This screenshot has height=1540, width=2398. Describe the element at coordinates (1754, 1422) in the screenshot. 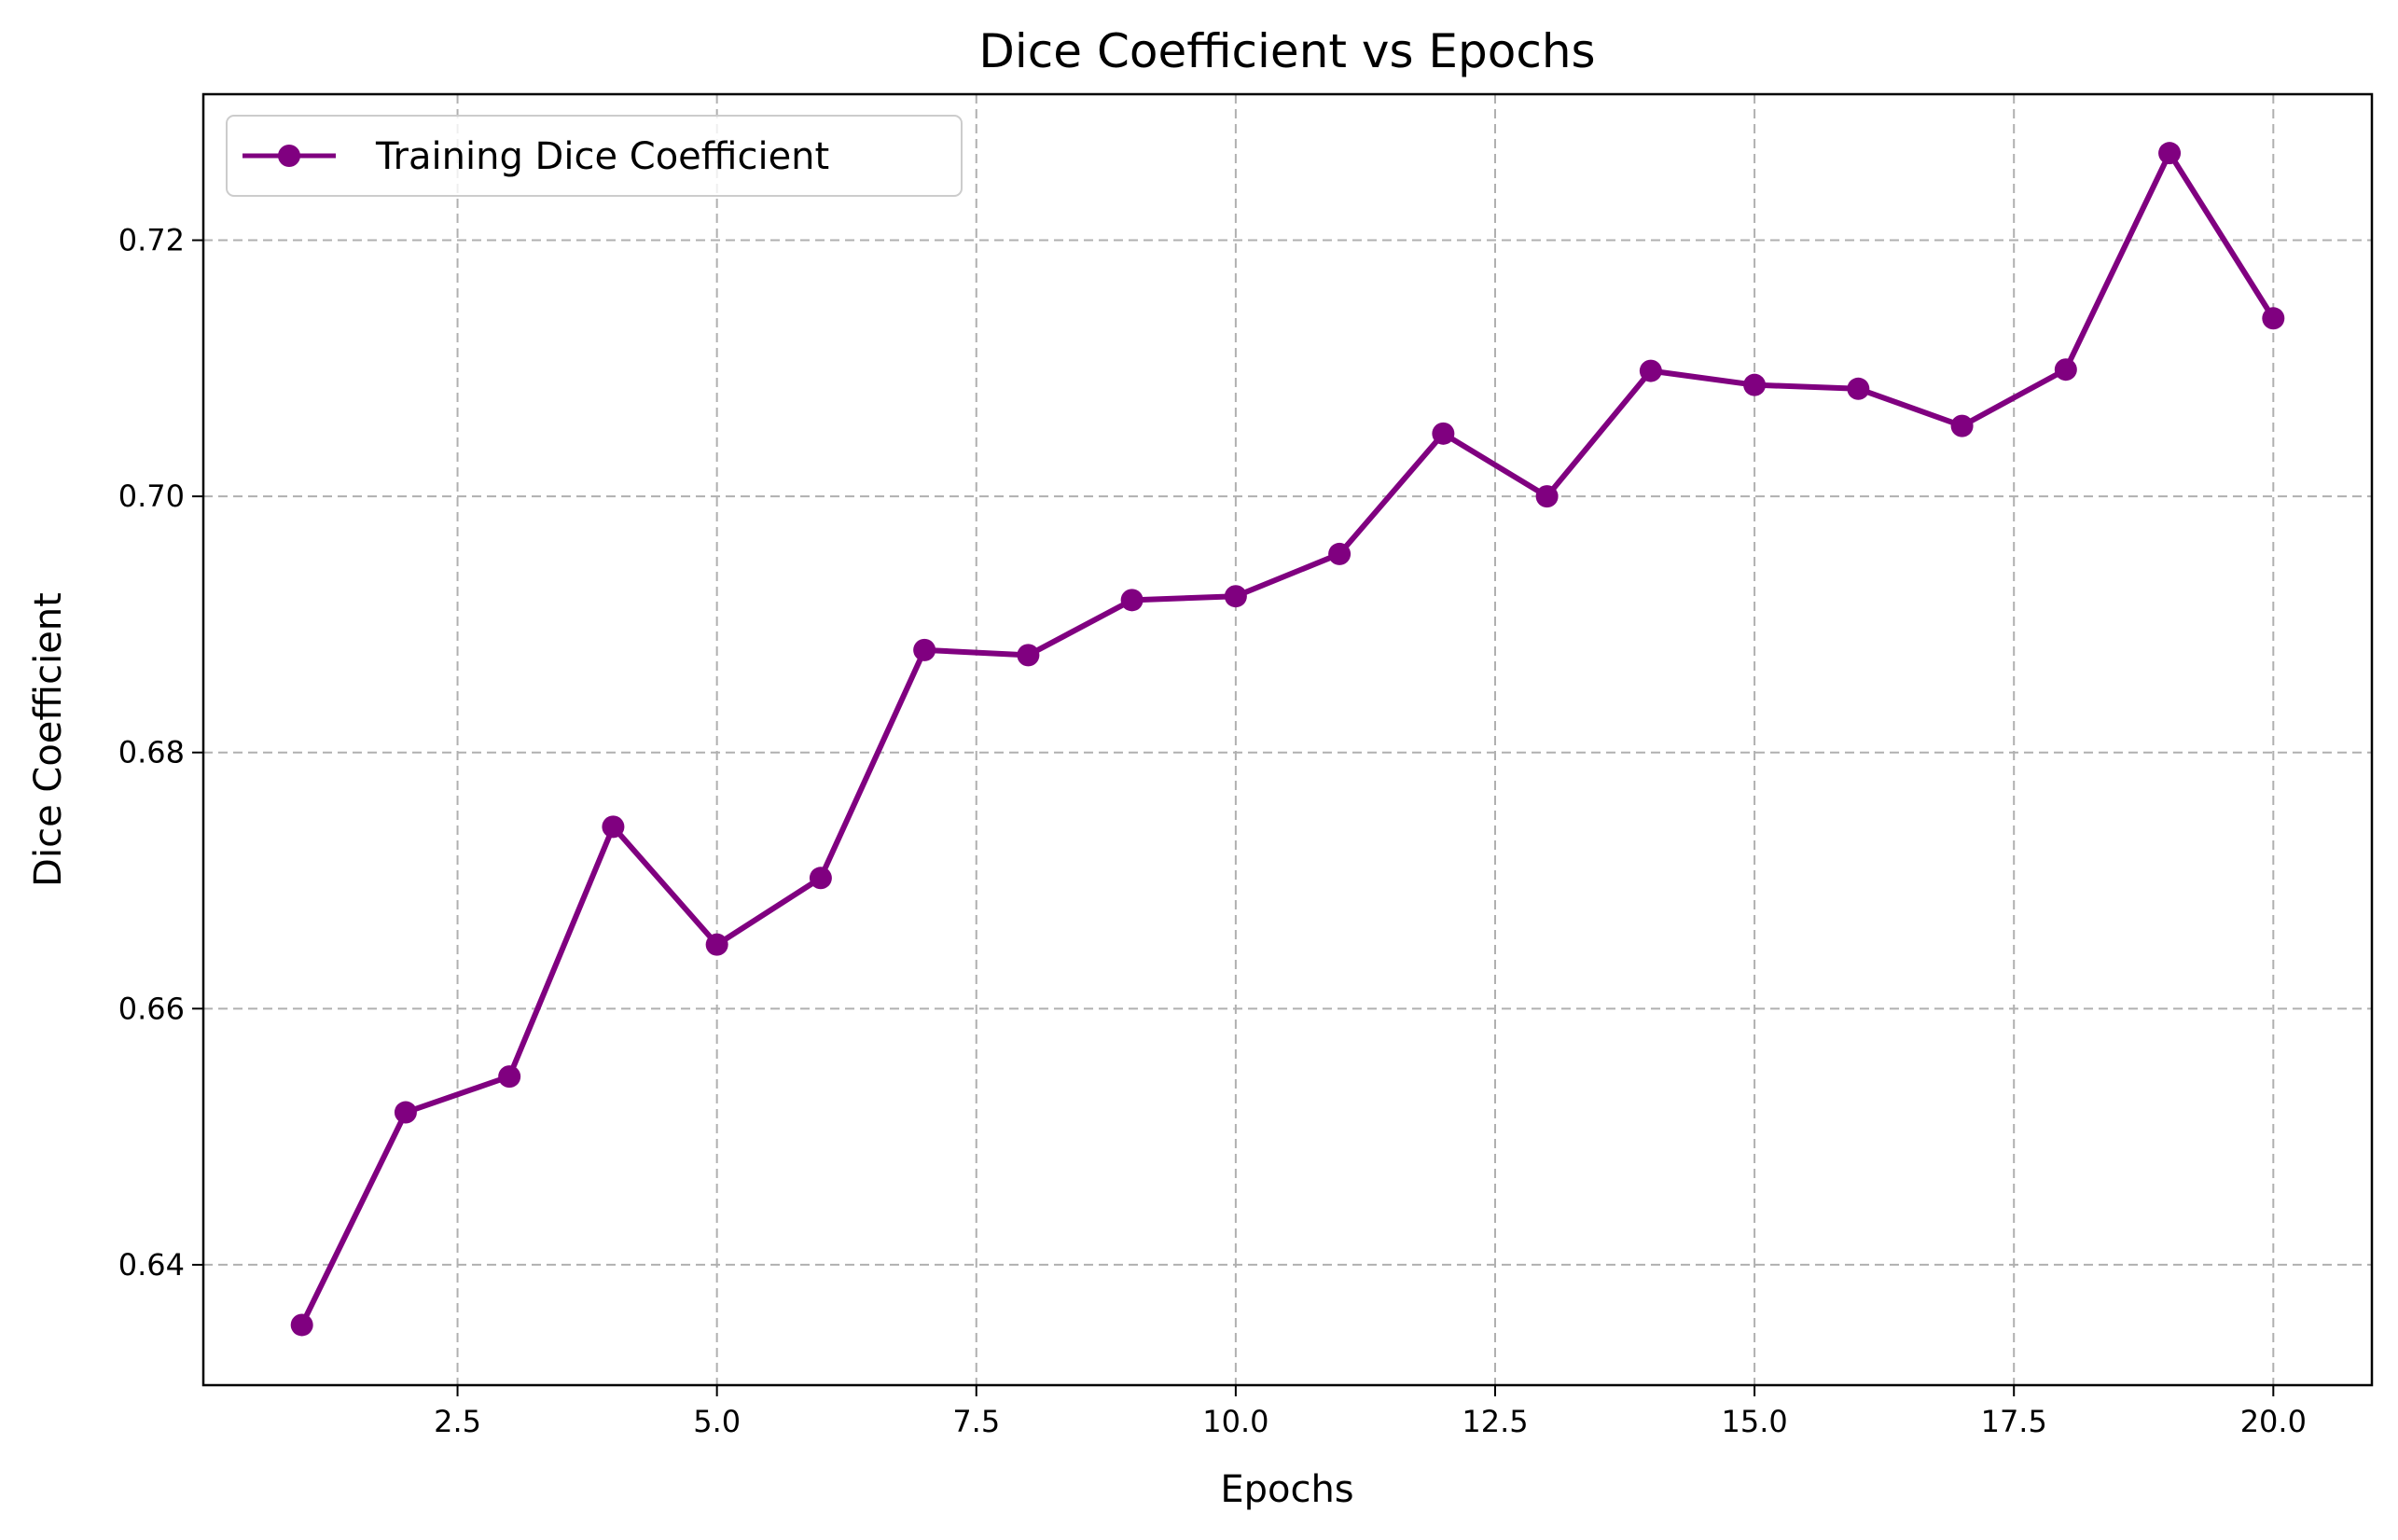

I see `x-tick-label: 15.0` at that location.